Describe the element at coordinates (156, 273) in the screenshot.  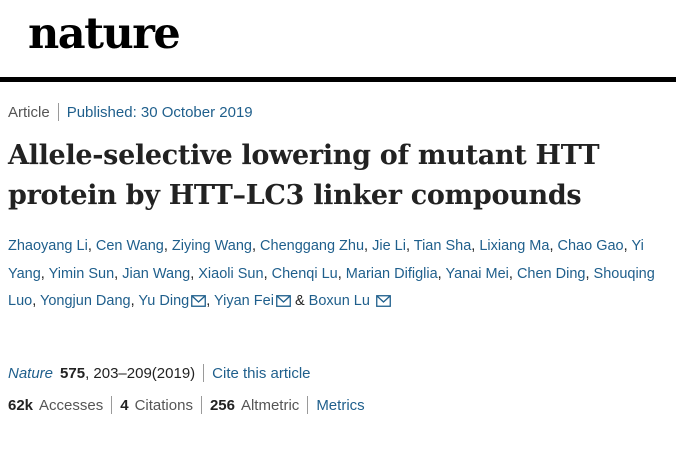
I see `author-link: Jian Wang` at that location.